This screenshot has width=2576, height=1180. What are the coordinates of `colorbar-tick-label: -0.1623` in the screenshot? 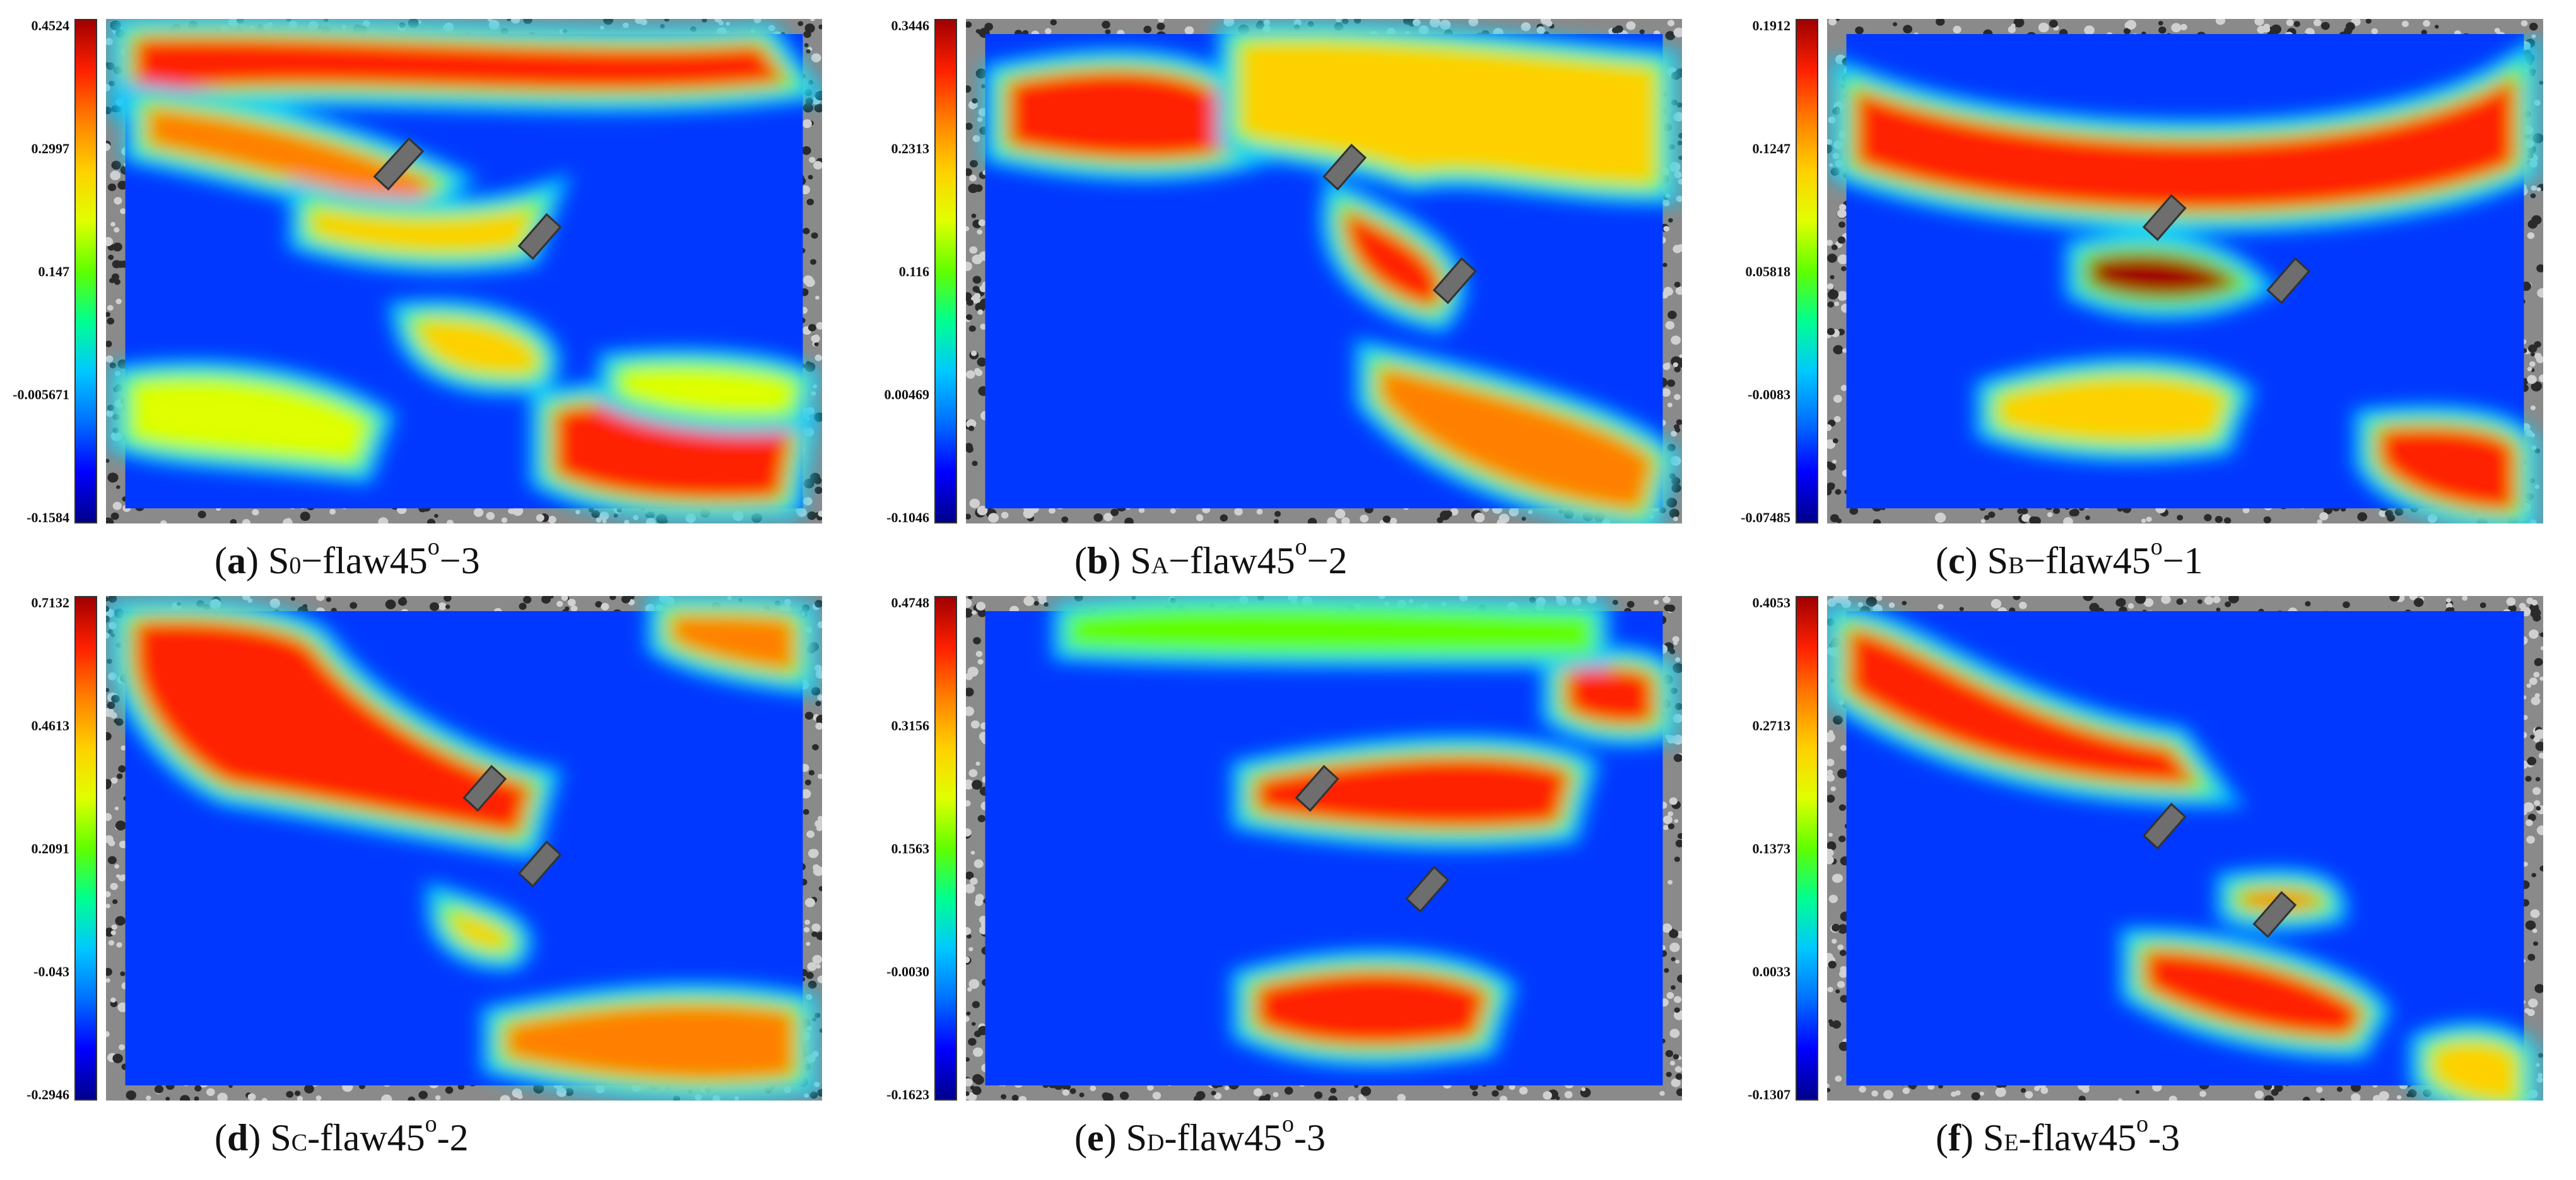 It's located at (882, 1095).